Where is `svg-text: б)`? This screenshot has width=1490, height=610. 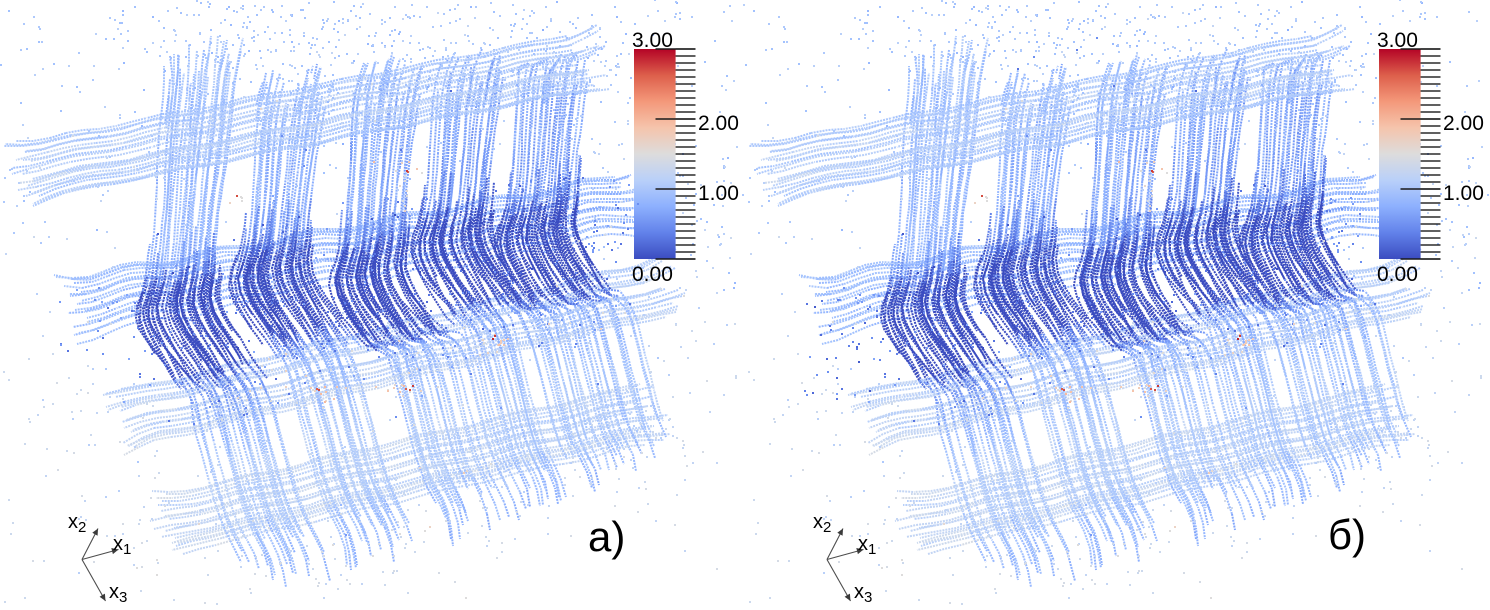 svg-text: б) is located at coordinates (1347, 534).